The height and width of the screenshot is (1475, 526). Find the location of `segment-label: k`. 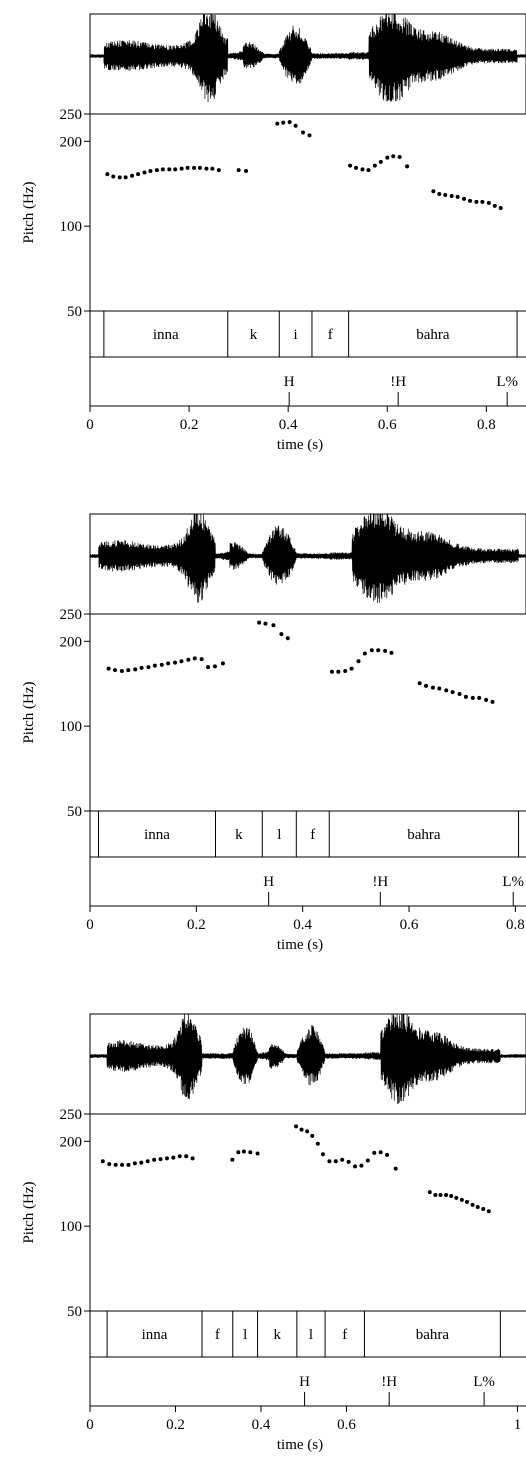

segment-label: k is located at coordinates (239, 835).